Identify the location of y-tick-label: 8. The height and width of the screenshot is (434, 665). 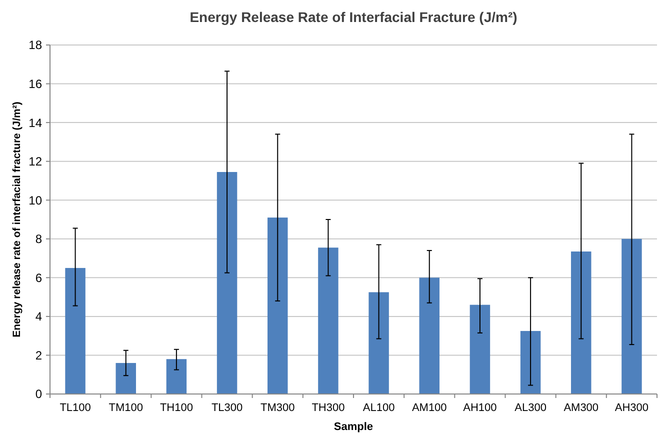
(38, 239).